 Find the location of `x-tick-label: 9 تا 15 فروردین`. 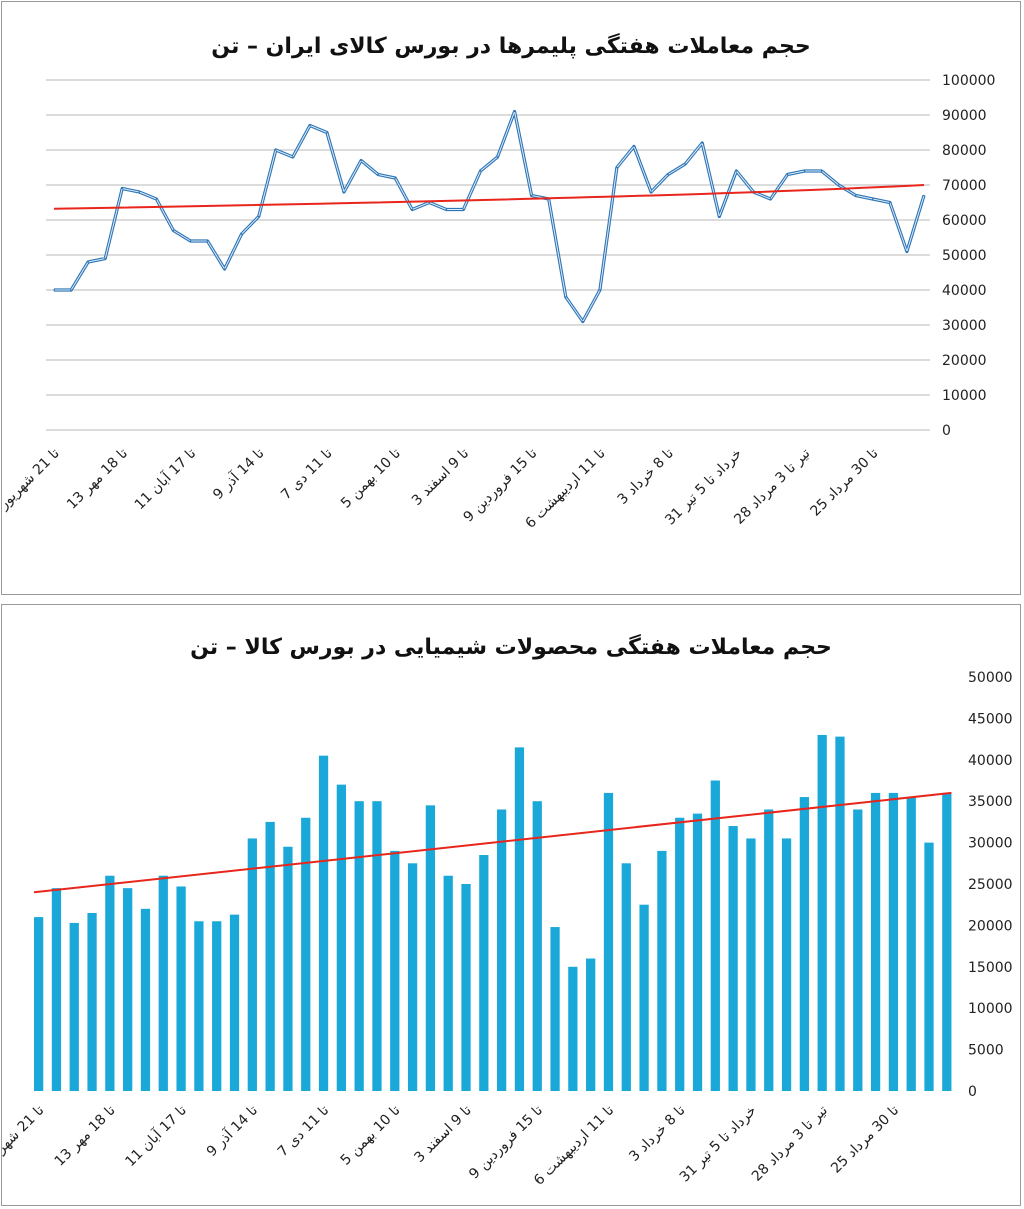

x-tick-label: 9 تا 15 فروردین is located at coordinates (506, 1142).